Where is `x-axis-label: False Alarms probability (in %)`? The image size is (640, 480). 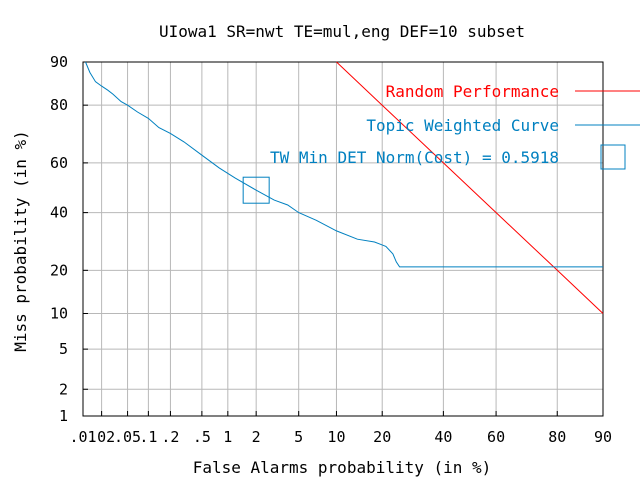 x-axis-label: False Alarms probability (in %) is located at coordinates (342, 467).